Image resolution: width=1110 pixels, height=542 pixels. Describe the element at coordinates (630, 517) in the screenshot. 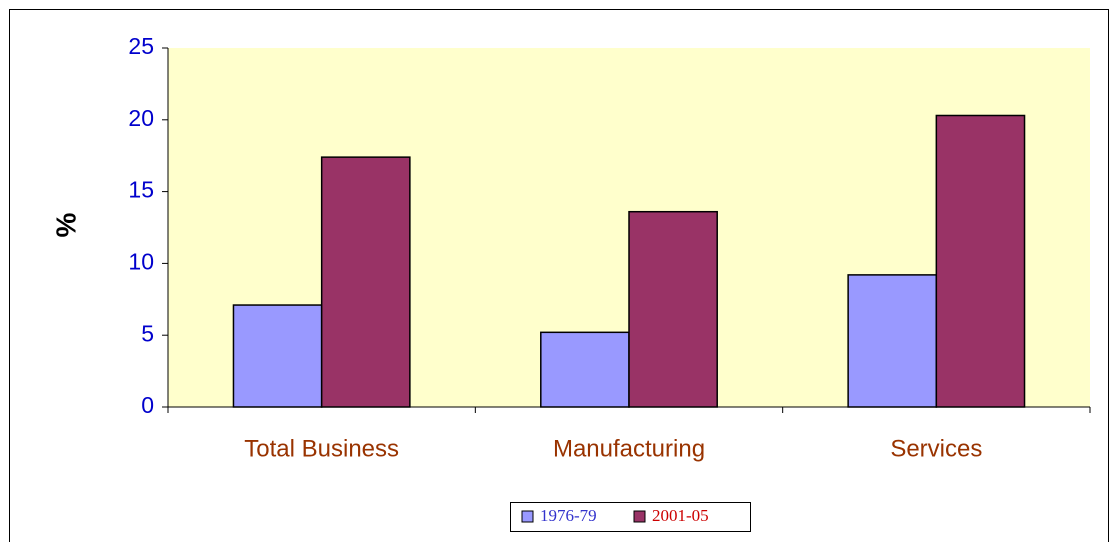

I see `legend-box` at that location.